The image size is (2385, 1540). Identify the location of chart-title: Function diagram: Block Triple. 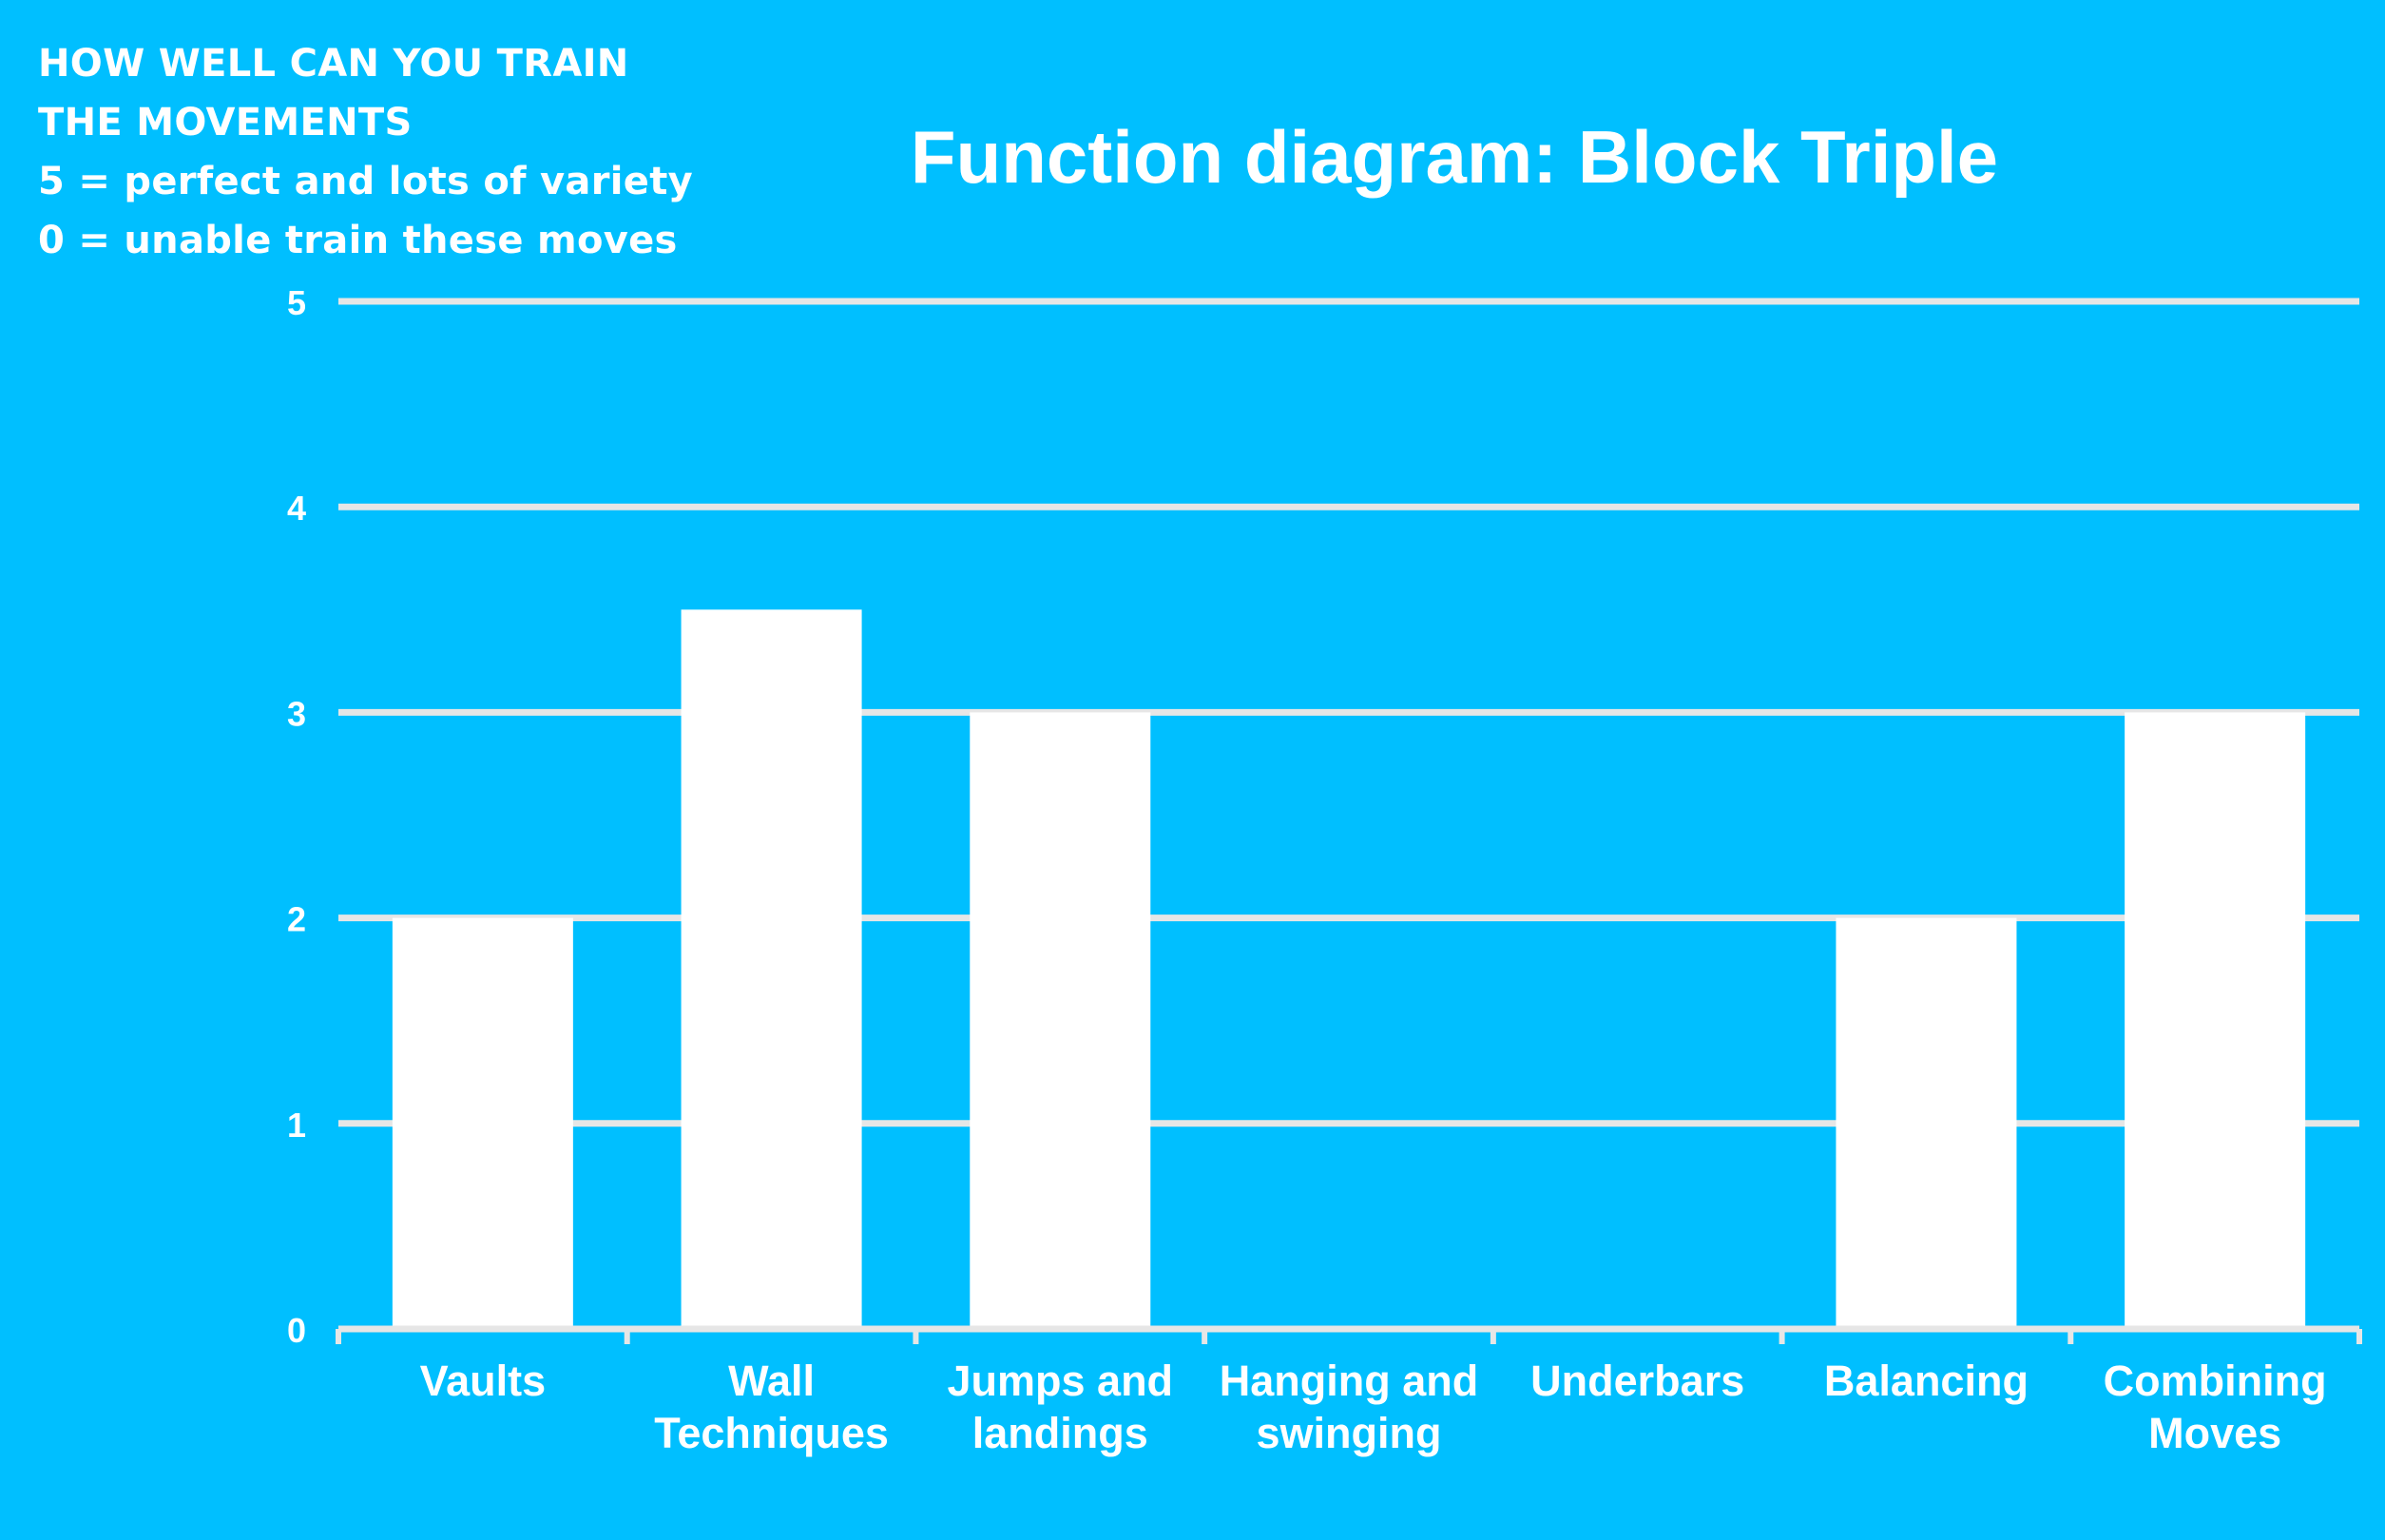
(1454, 157).